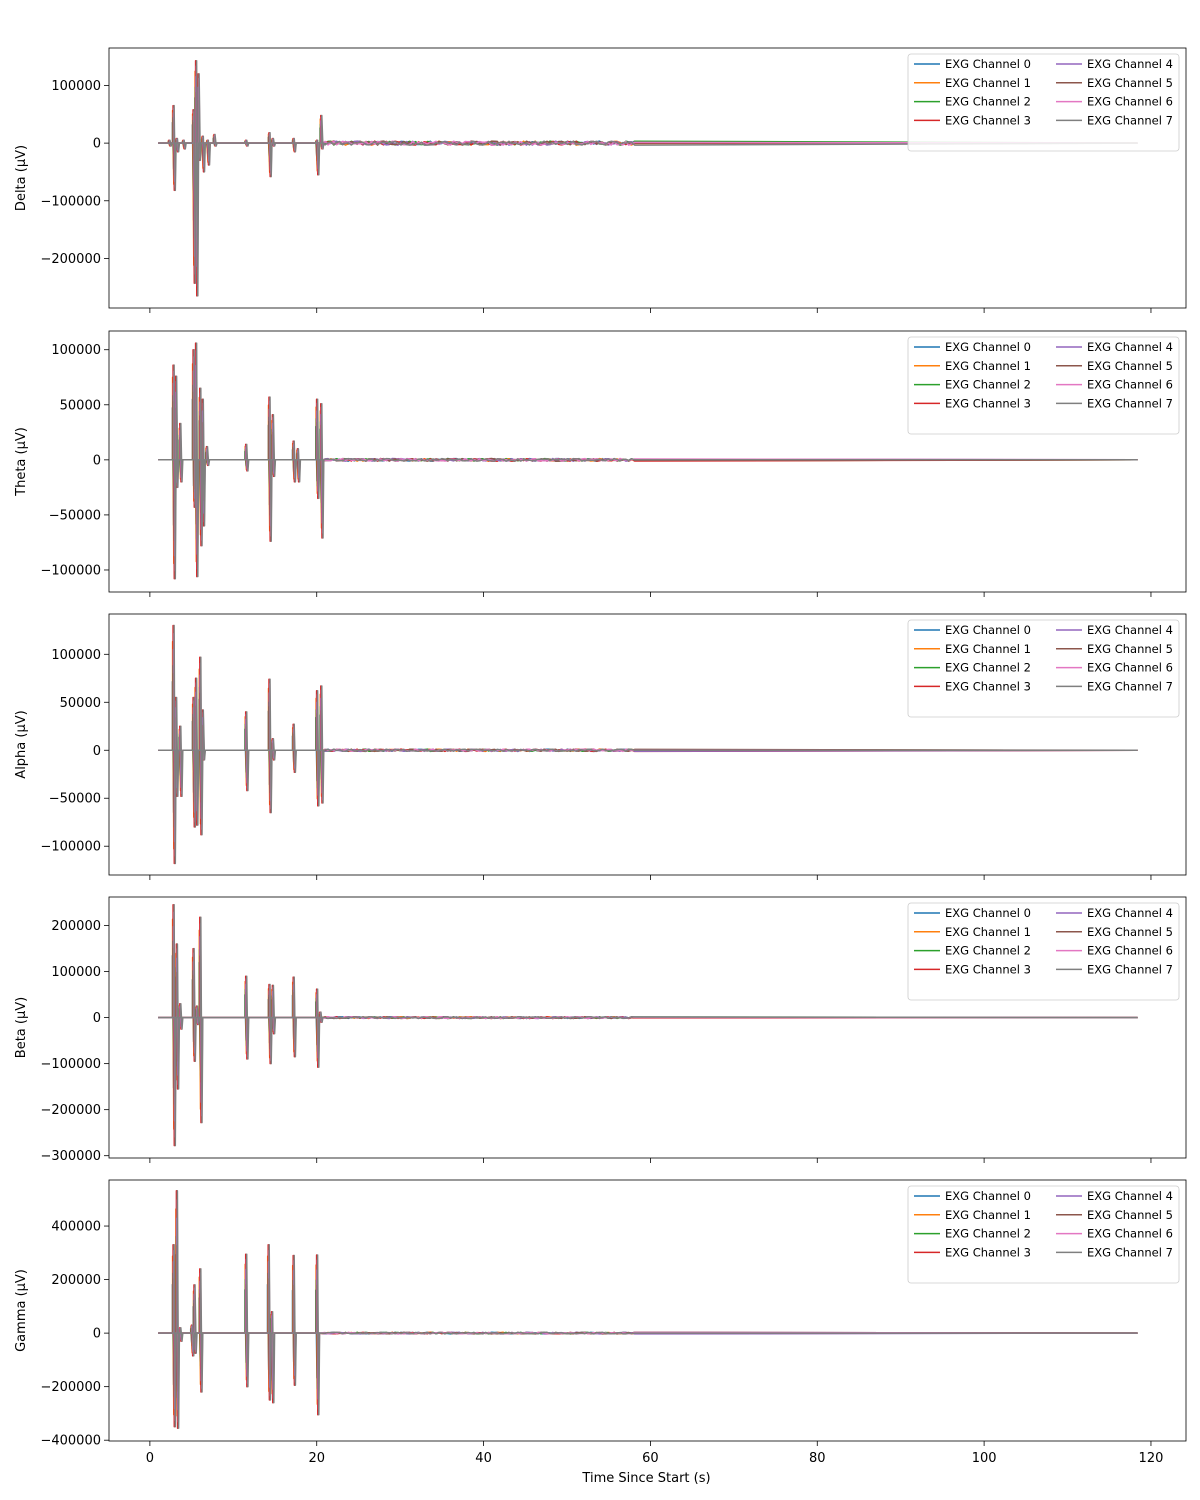  What do you see at coordinates (21, 178) in the screenshot?
I see `y-axis-label: Delta (µV)` at bounding box center [21, 178].